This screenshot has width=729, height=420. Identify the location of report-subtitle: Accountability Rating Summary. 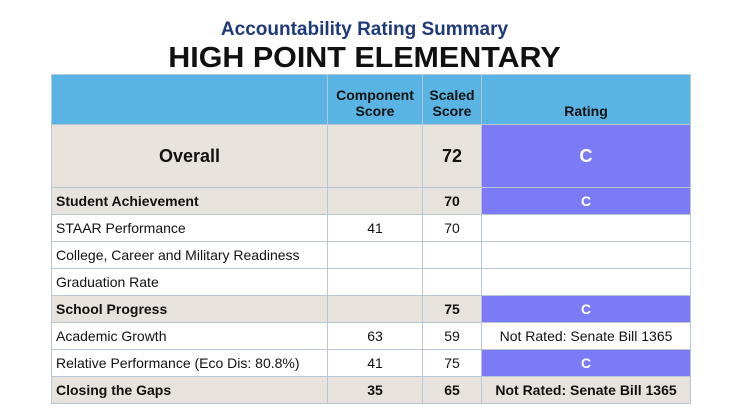
(364, 29).